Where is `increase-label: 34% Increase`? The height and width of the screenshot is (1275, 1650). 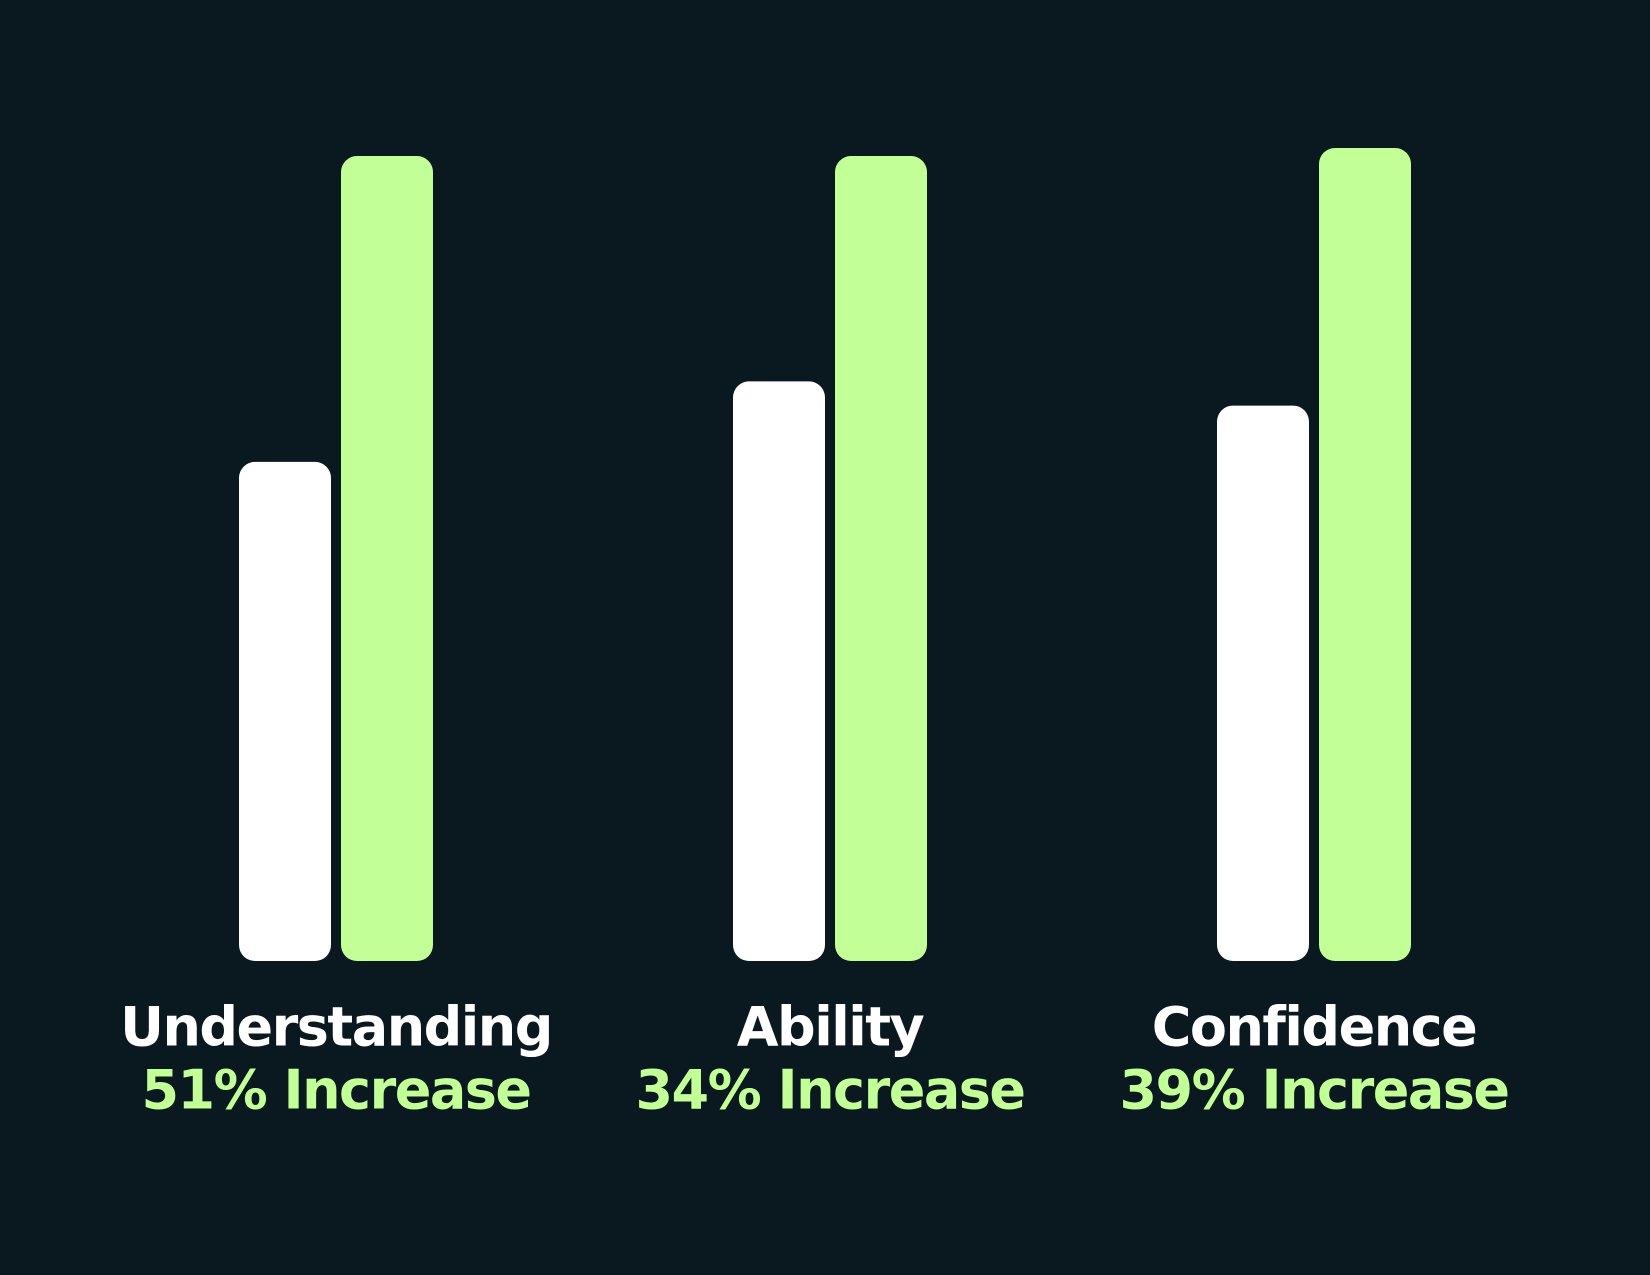
increase-label: 34% Increase is located at coordinates (829, 1090).